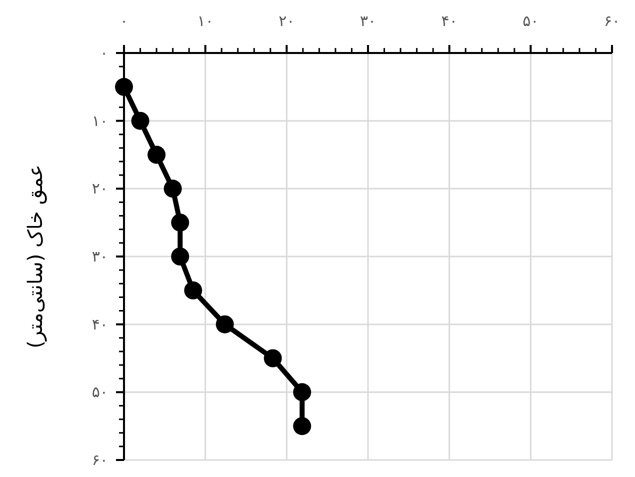 This screenshot has height=477, width=635. I want to click on y-tick-label: ۴۰, so click(100, 324).